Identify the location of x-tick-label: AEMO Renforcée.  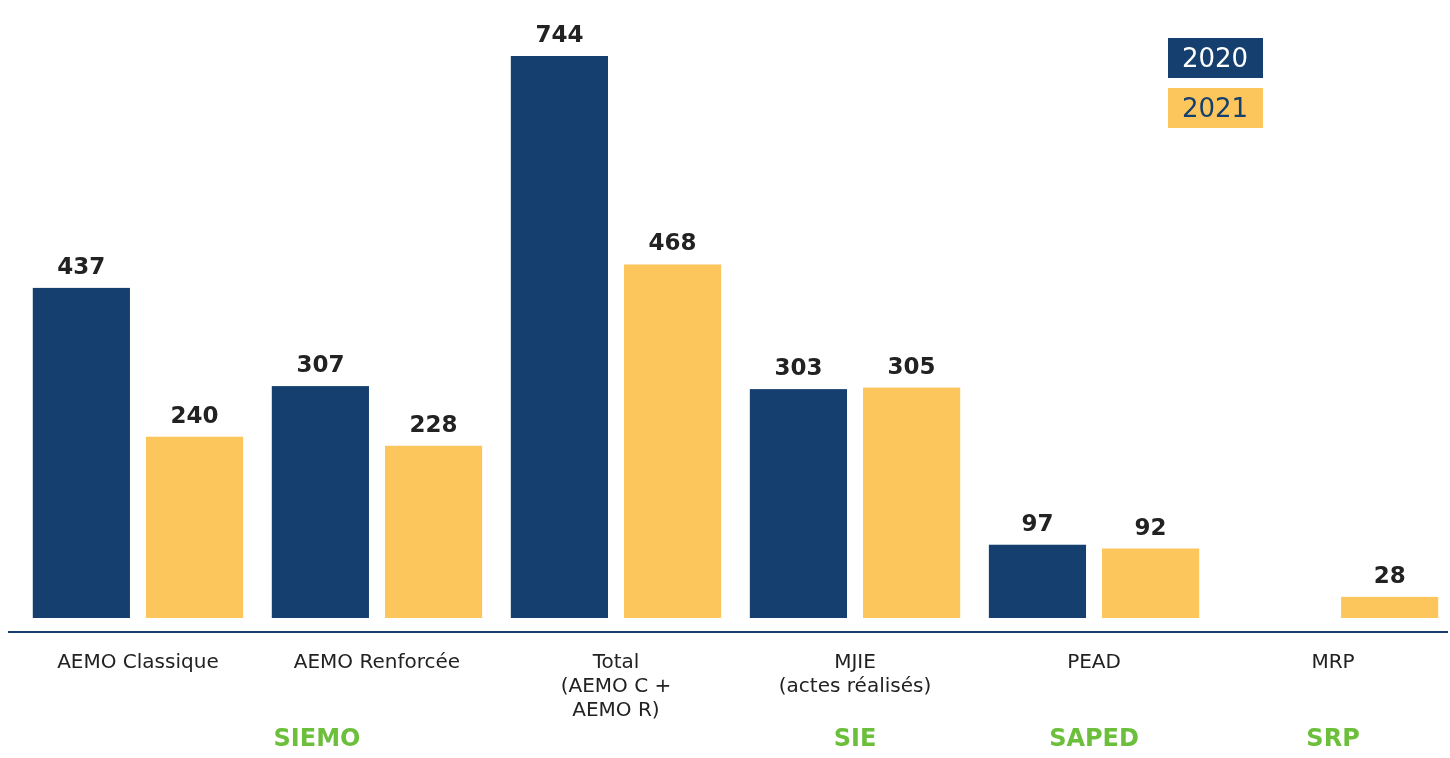
(377, 661).